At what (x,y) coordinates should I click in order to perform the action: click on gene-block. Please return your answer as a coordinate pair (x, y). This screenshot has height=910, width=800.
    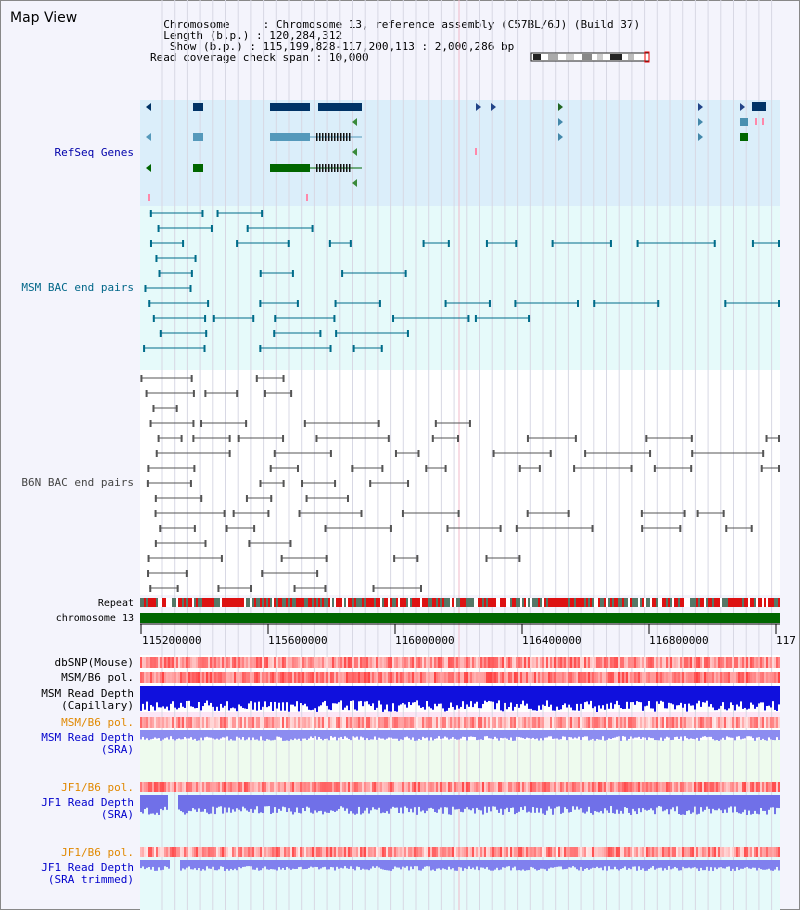
    Looking at the image, I should click on (744, 137).